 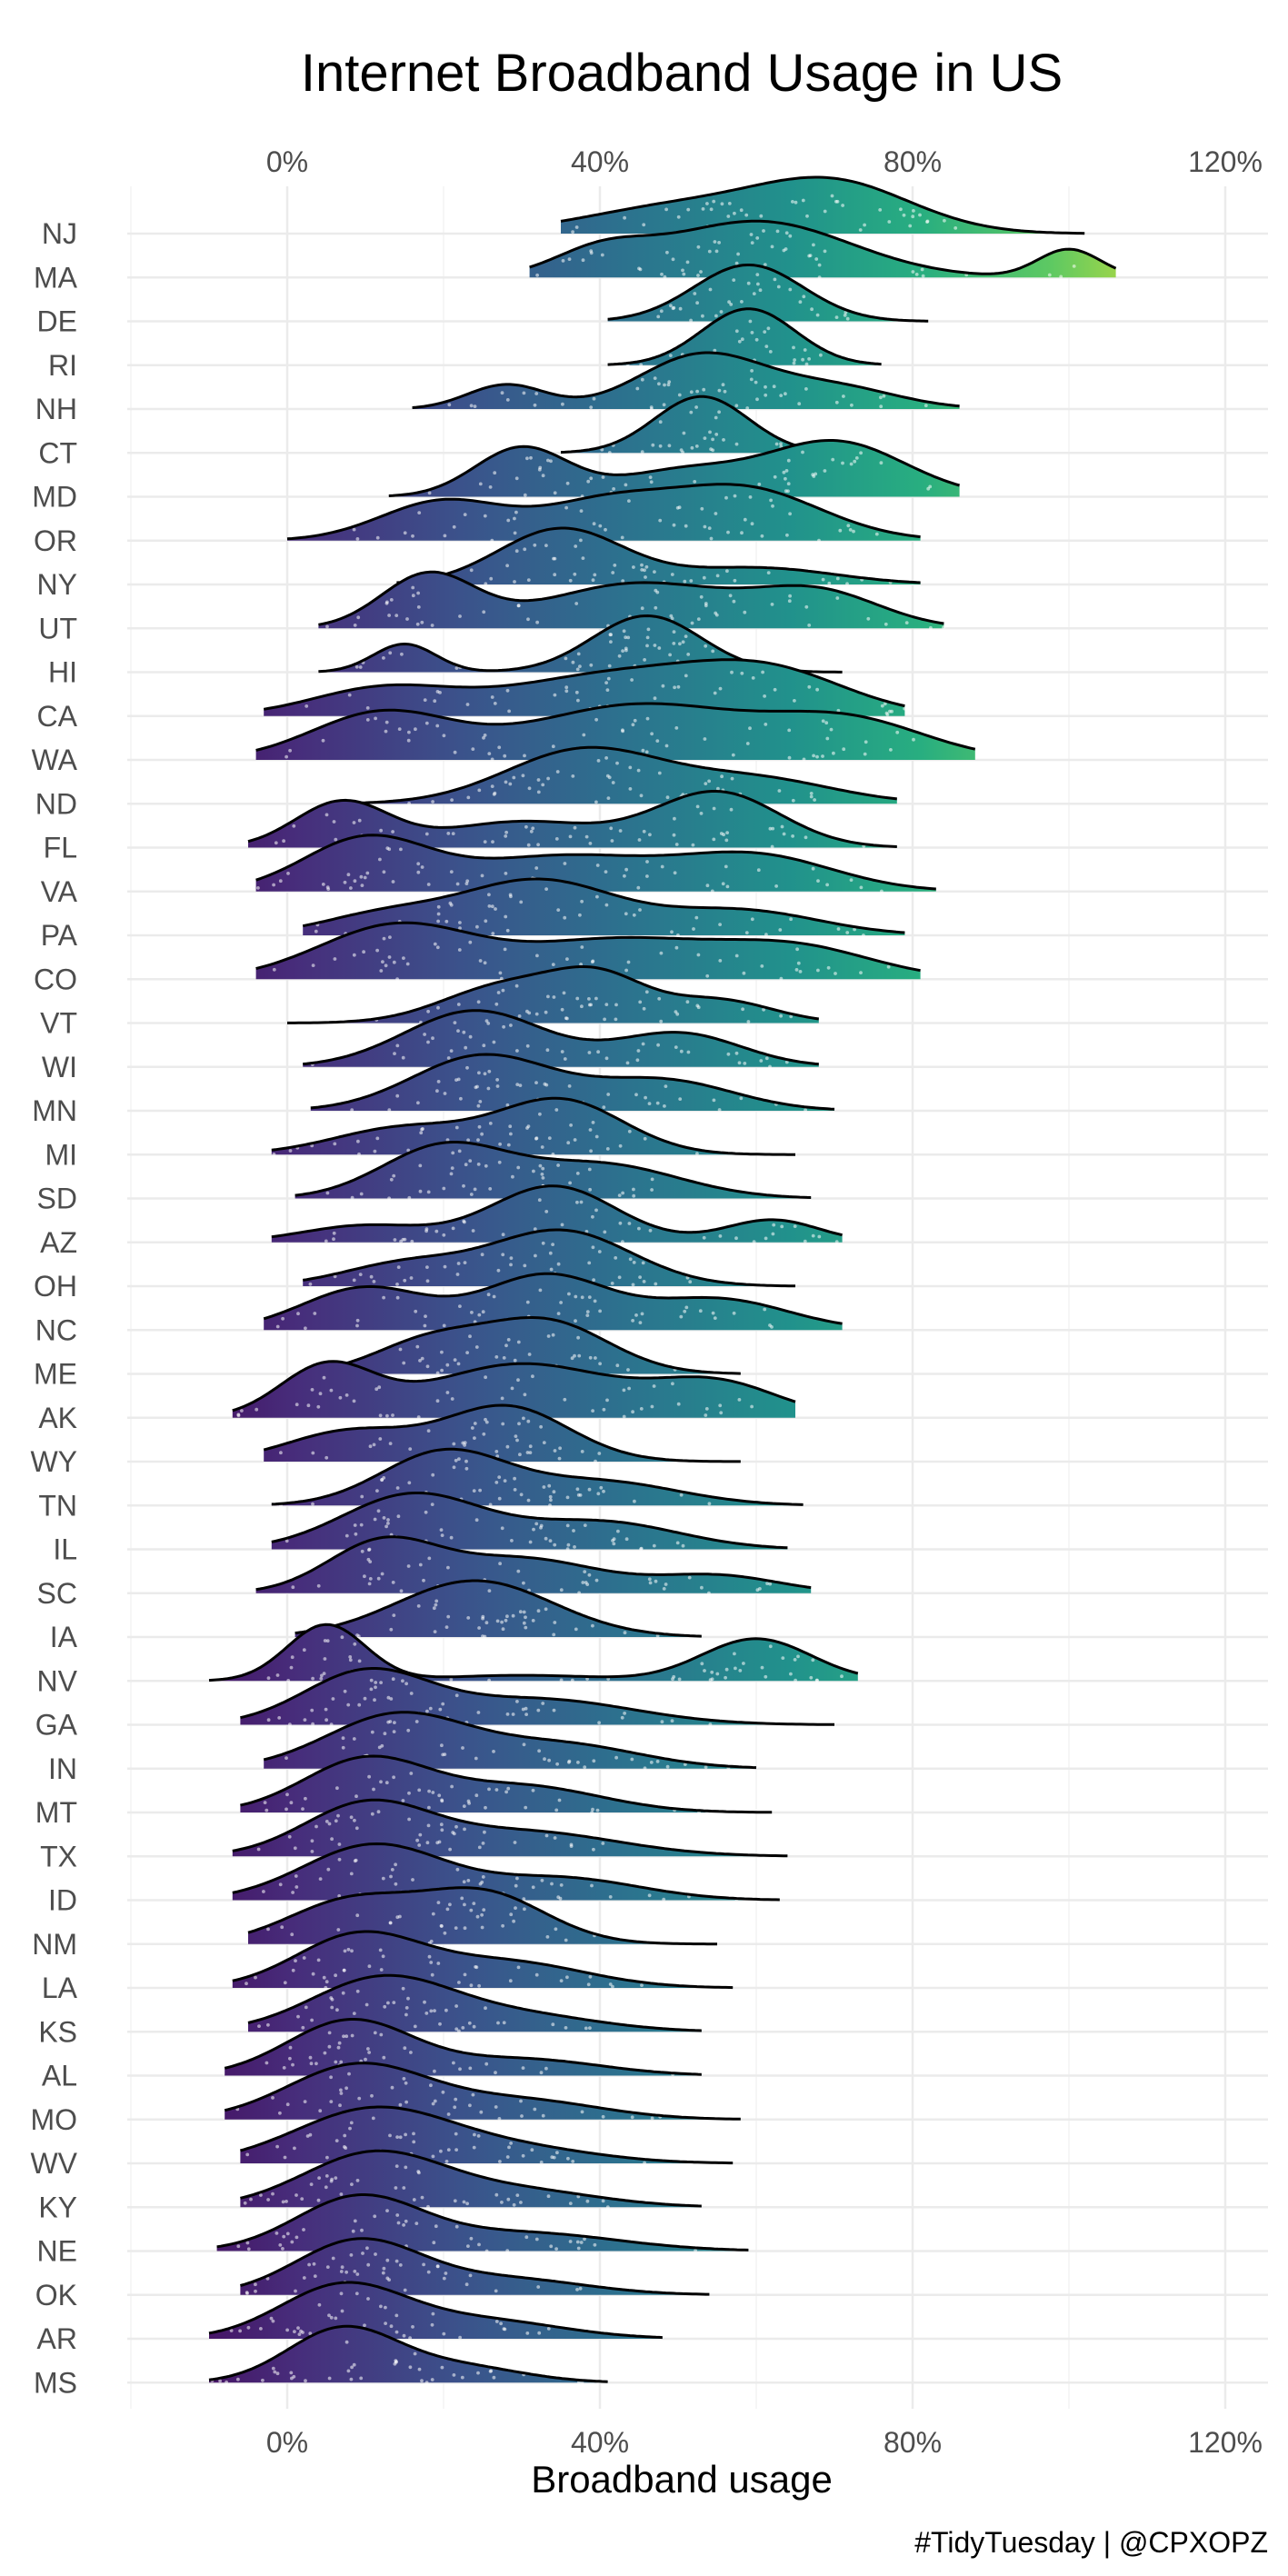 What do you see at coordinates (54, 497) in the screenshot?
I see `state-label: MD` at bounding box center [54, 497].